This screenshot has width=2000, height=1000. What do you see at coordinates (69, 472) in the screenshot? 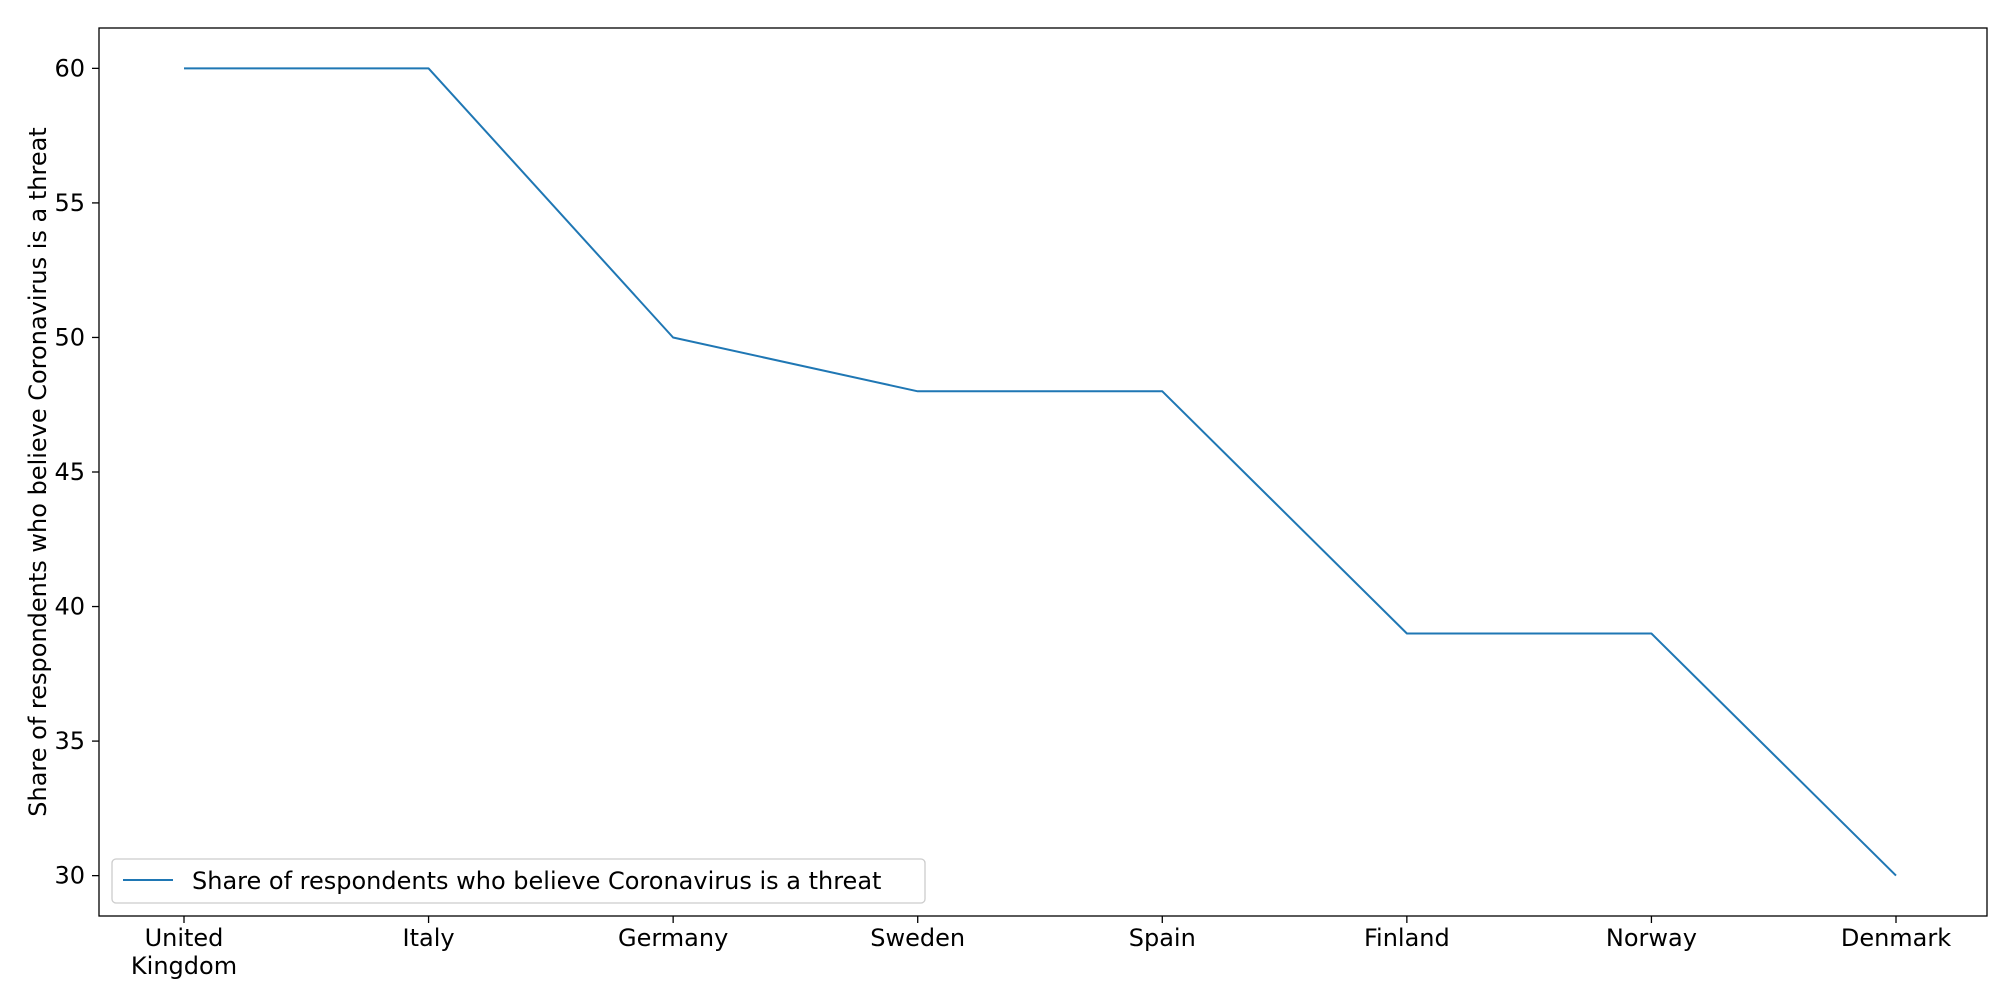
I see `y-tick-label: 45` at bounding box center [69, 472].